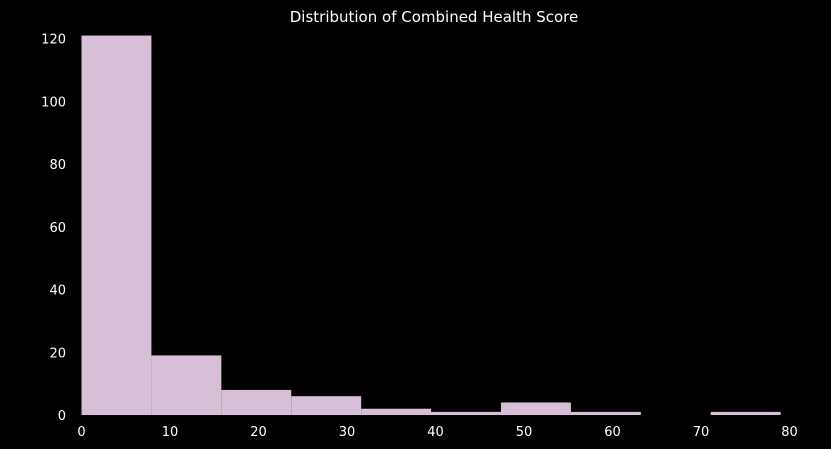 Image resolution: width=831 pixels, height=449 pixels. I want to click on y-tick-label: 40, so click(57, 291).